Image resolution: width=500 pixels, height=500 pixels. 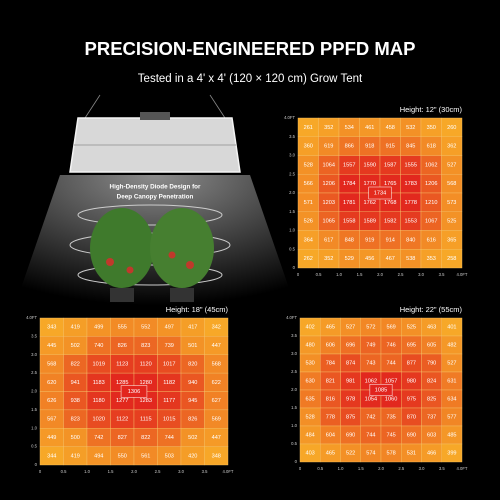 What do you see at coordinates (442, 274) in the screenshot?
I see `x-axis-tick: 3.5` at bounding box center [442, 274].